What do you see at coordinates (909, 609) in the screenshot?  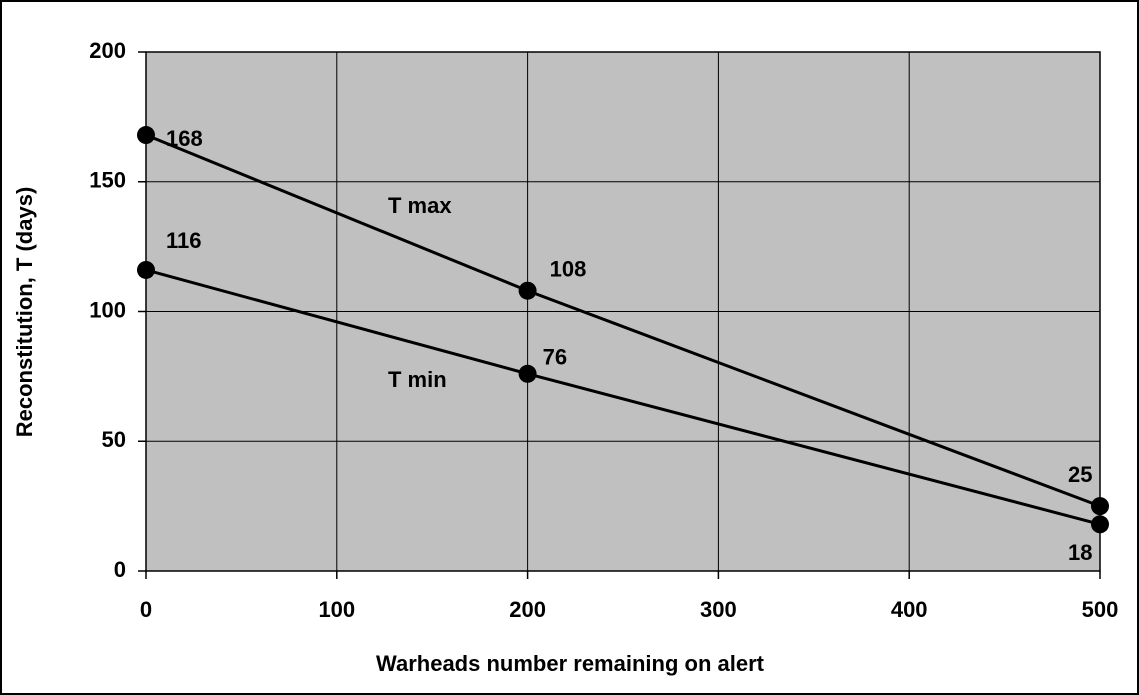 I see `x-tick-label: 400` at bounding box center [909, 609].